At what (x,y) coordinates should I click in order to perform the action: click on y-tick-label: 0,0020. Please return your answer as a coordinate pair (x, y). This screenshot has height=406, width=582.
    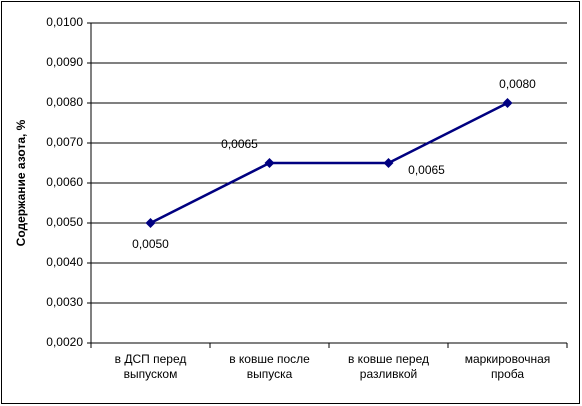
    Looking at the image, I should click on (64, 342).